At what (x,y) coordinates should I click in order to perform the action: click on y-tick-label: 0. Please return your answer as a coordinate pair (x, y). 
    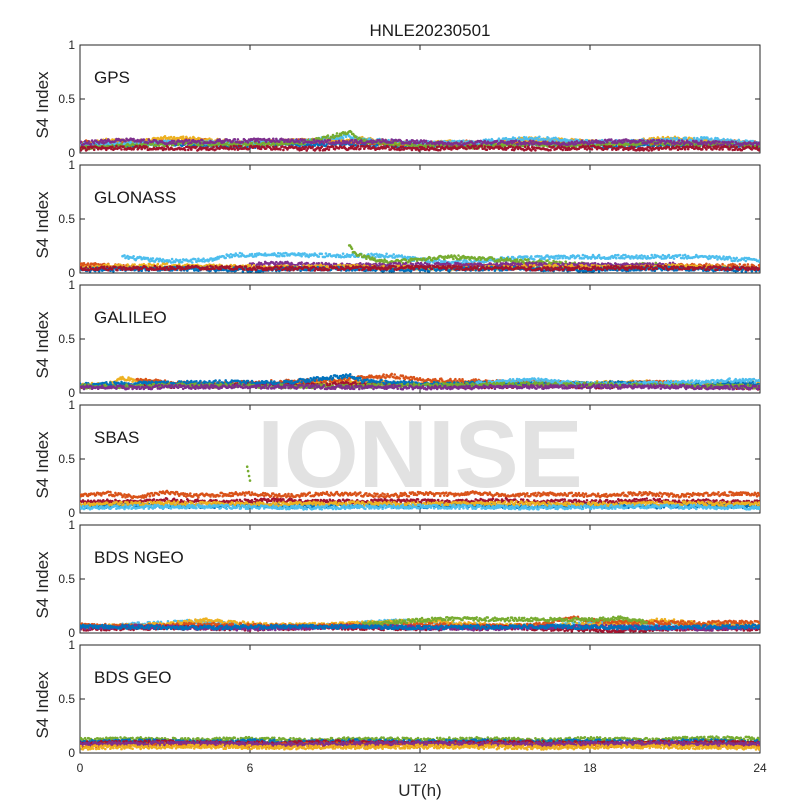
    Looking at the image, I should click on (71, 273).